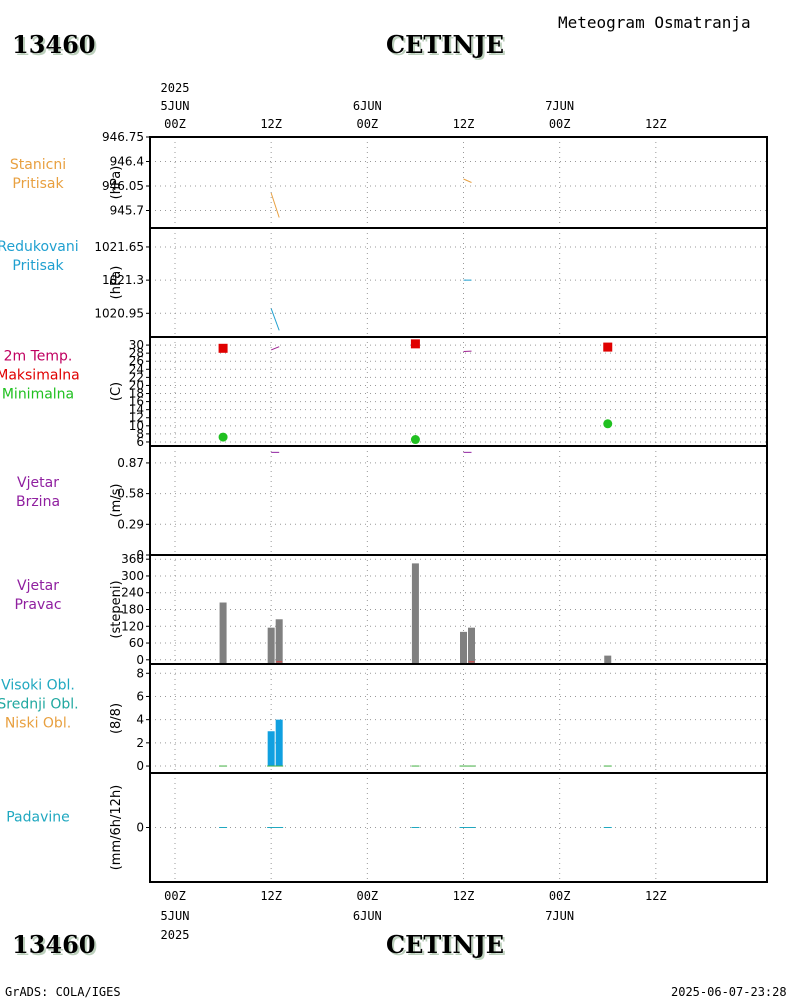 This screenshot has height=1000, width=800. I want to click on date-label-bottom: 5JUN, so click(175, 916).